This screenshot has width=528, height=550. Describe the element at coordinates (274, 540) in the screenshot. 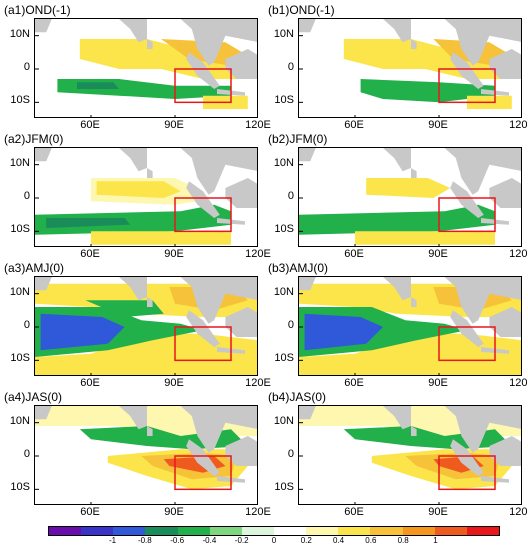

I see `colorbar-label: 0` at that location.